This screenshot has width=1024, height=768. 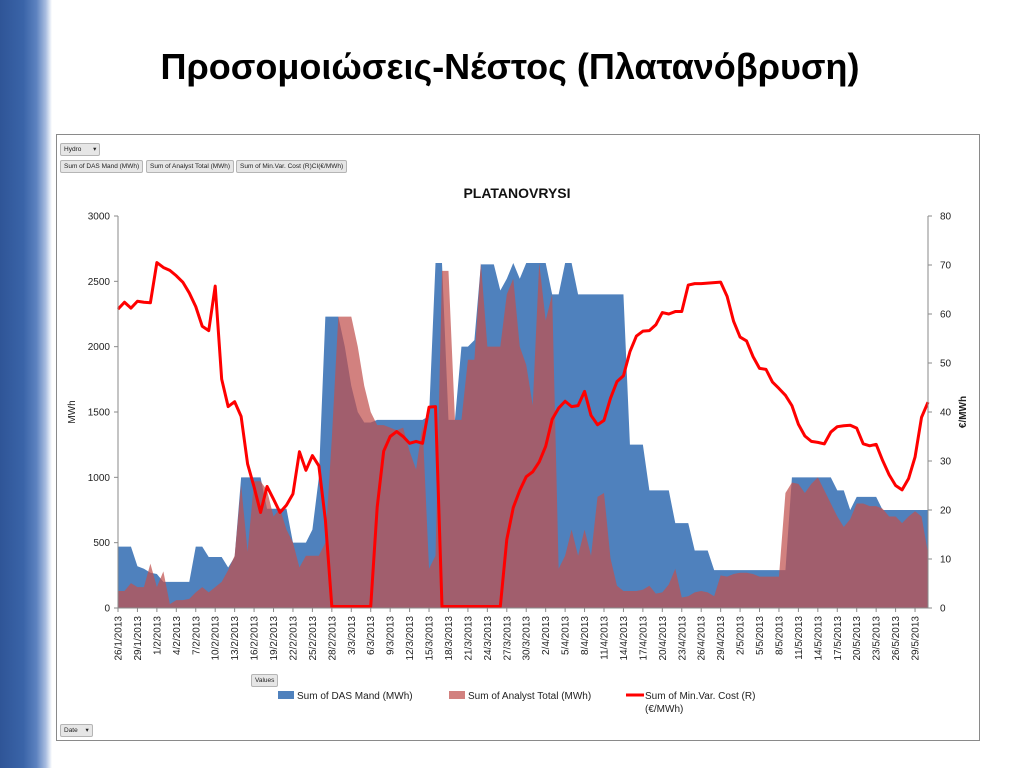 What do you see at coordinates (457, 695) in the screenshot?
I see `legend-analyst-total-swatch` at bounding box center [457, 695].